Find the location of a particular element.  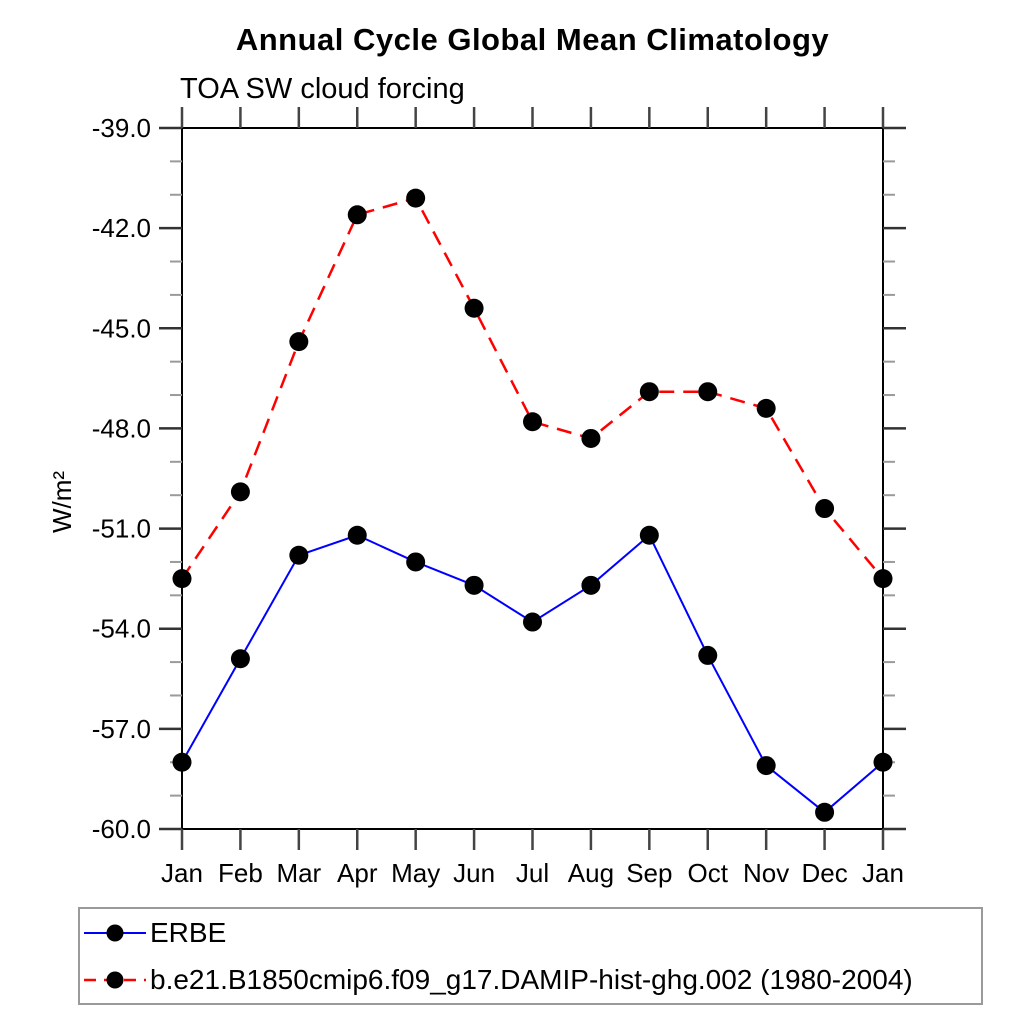

y-axis-tick-label: -51.0 is located at coordinates (121, 529).